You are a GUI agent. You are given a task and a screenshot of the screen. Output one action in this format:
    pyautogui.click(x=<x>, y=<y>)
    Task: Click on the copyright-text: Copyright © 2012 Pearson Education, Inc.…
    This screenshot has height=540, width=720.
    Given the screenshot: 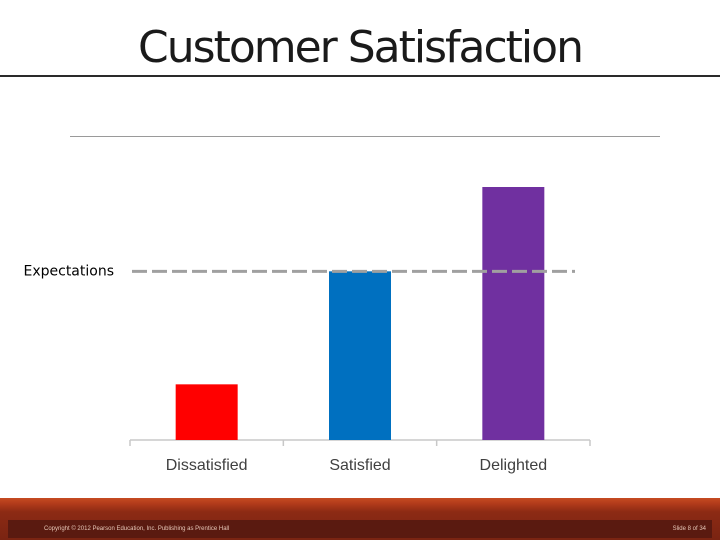 What is the action you would take?
    pyautogui.click(x=137, y=529)
    